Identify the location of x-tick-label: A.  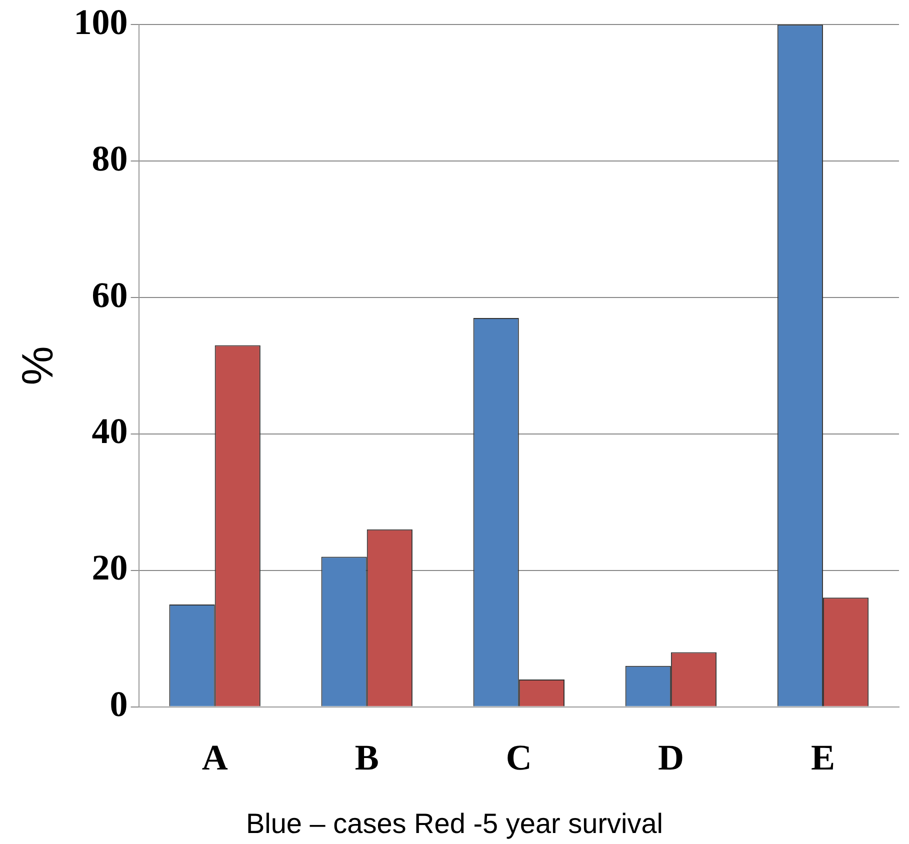
(215, 758).